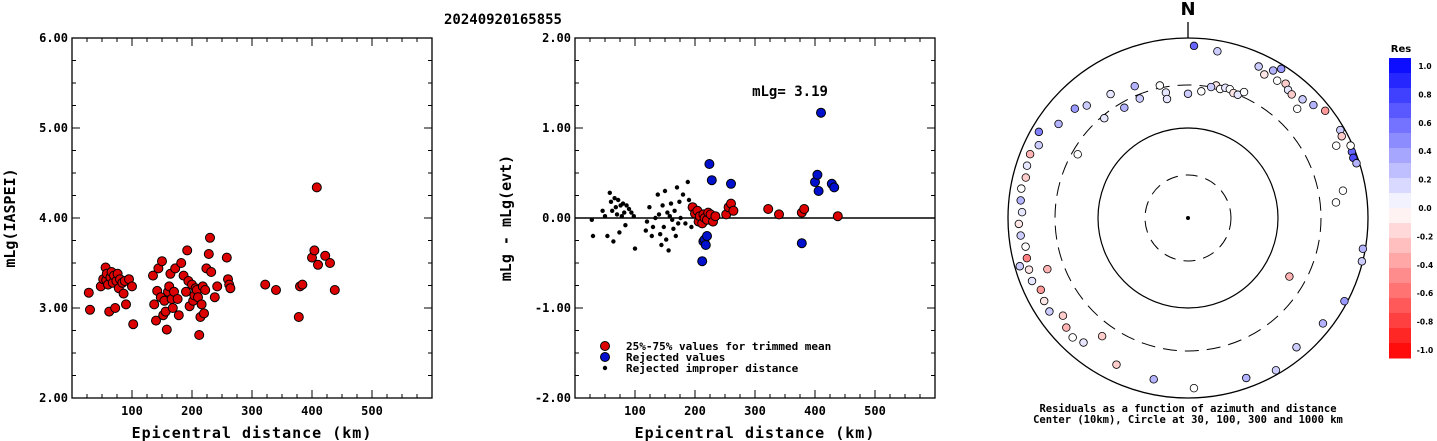 Image resolution: width=1437 pixels, height=441 pixels. I want to click on colorbar-tick-label: -1.0, so click(1425, 350).